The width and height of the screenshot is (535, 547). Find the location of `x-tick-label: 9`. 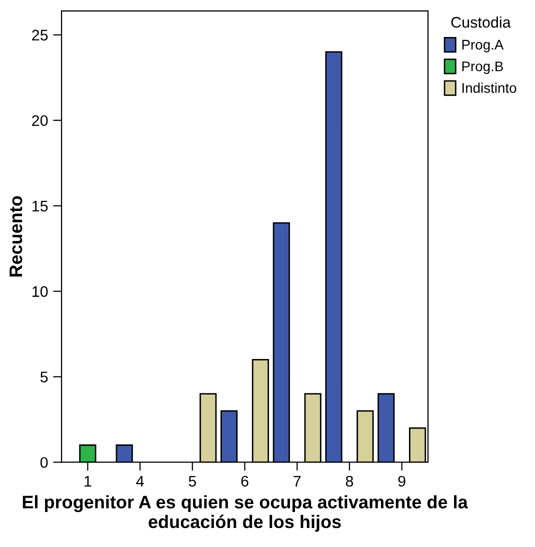

x-tick-label: 9 is located at coordinates (402, 481).